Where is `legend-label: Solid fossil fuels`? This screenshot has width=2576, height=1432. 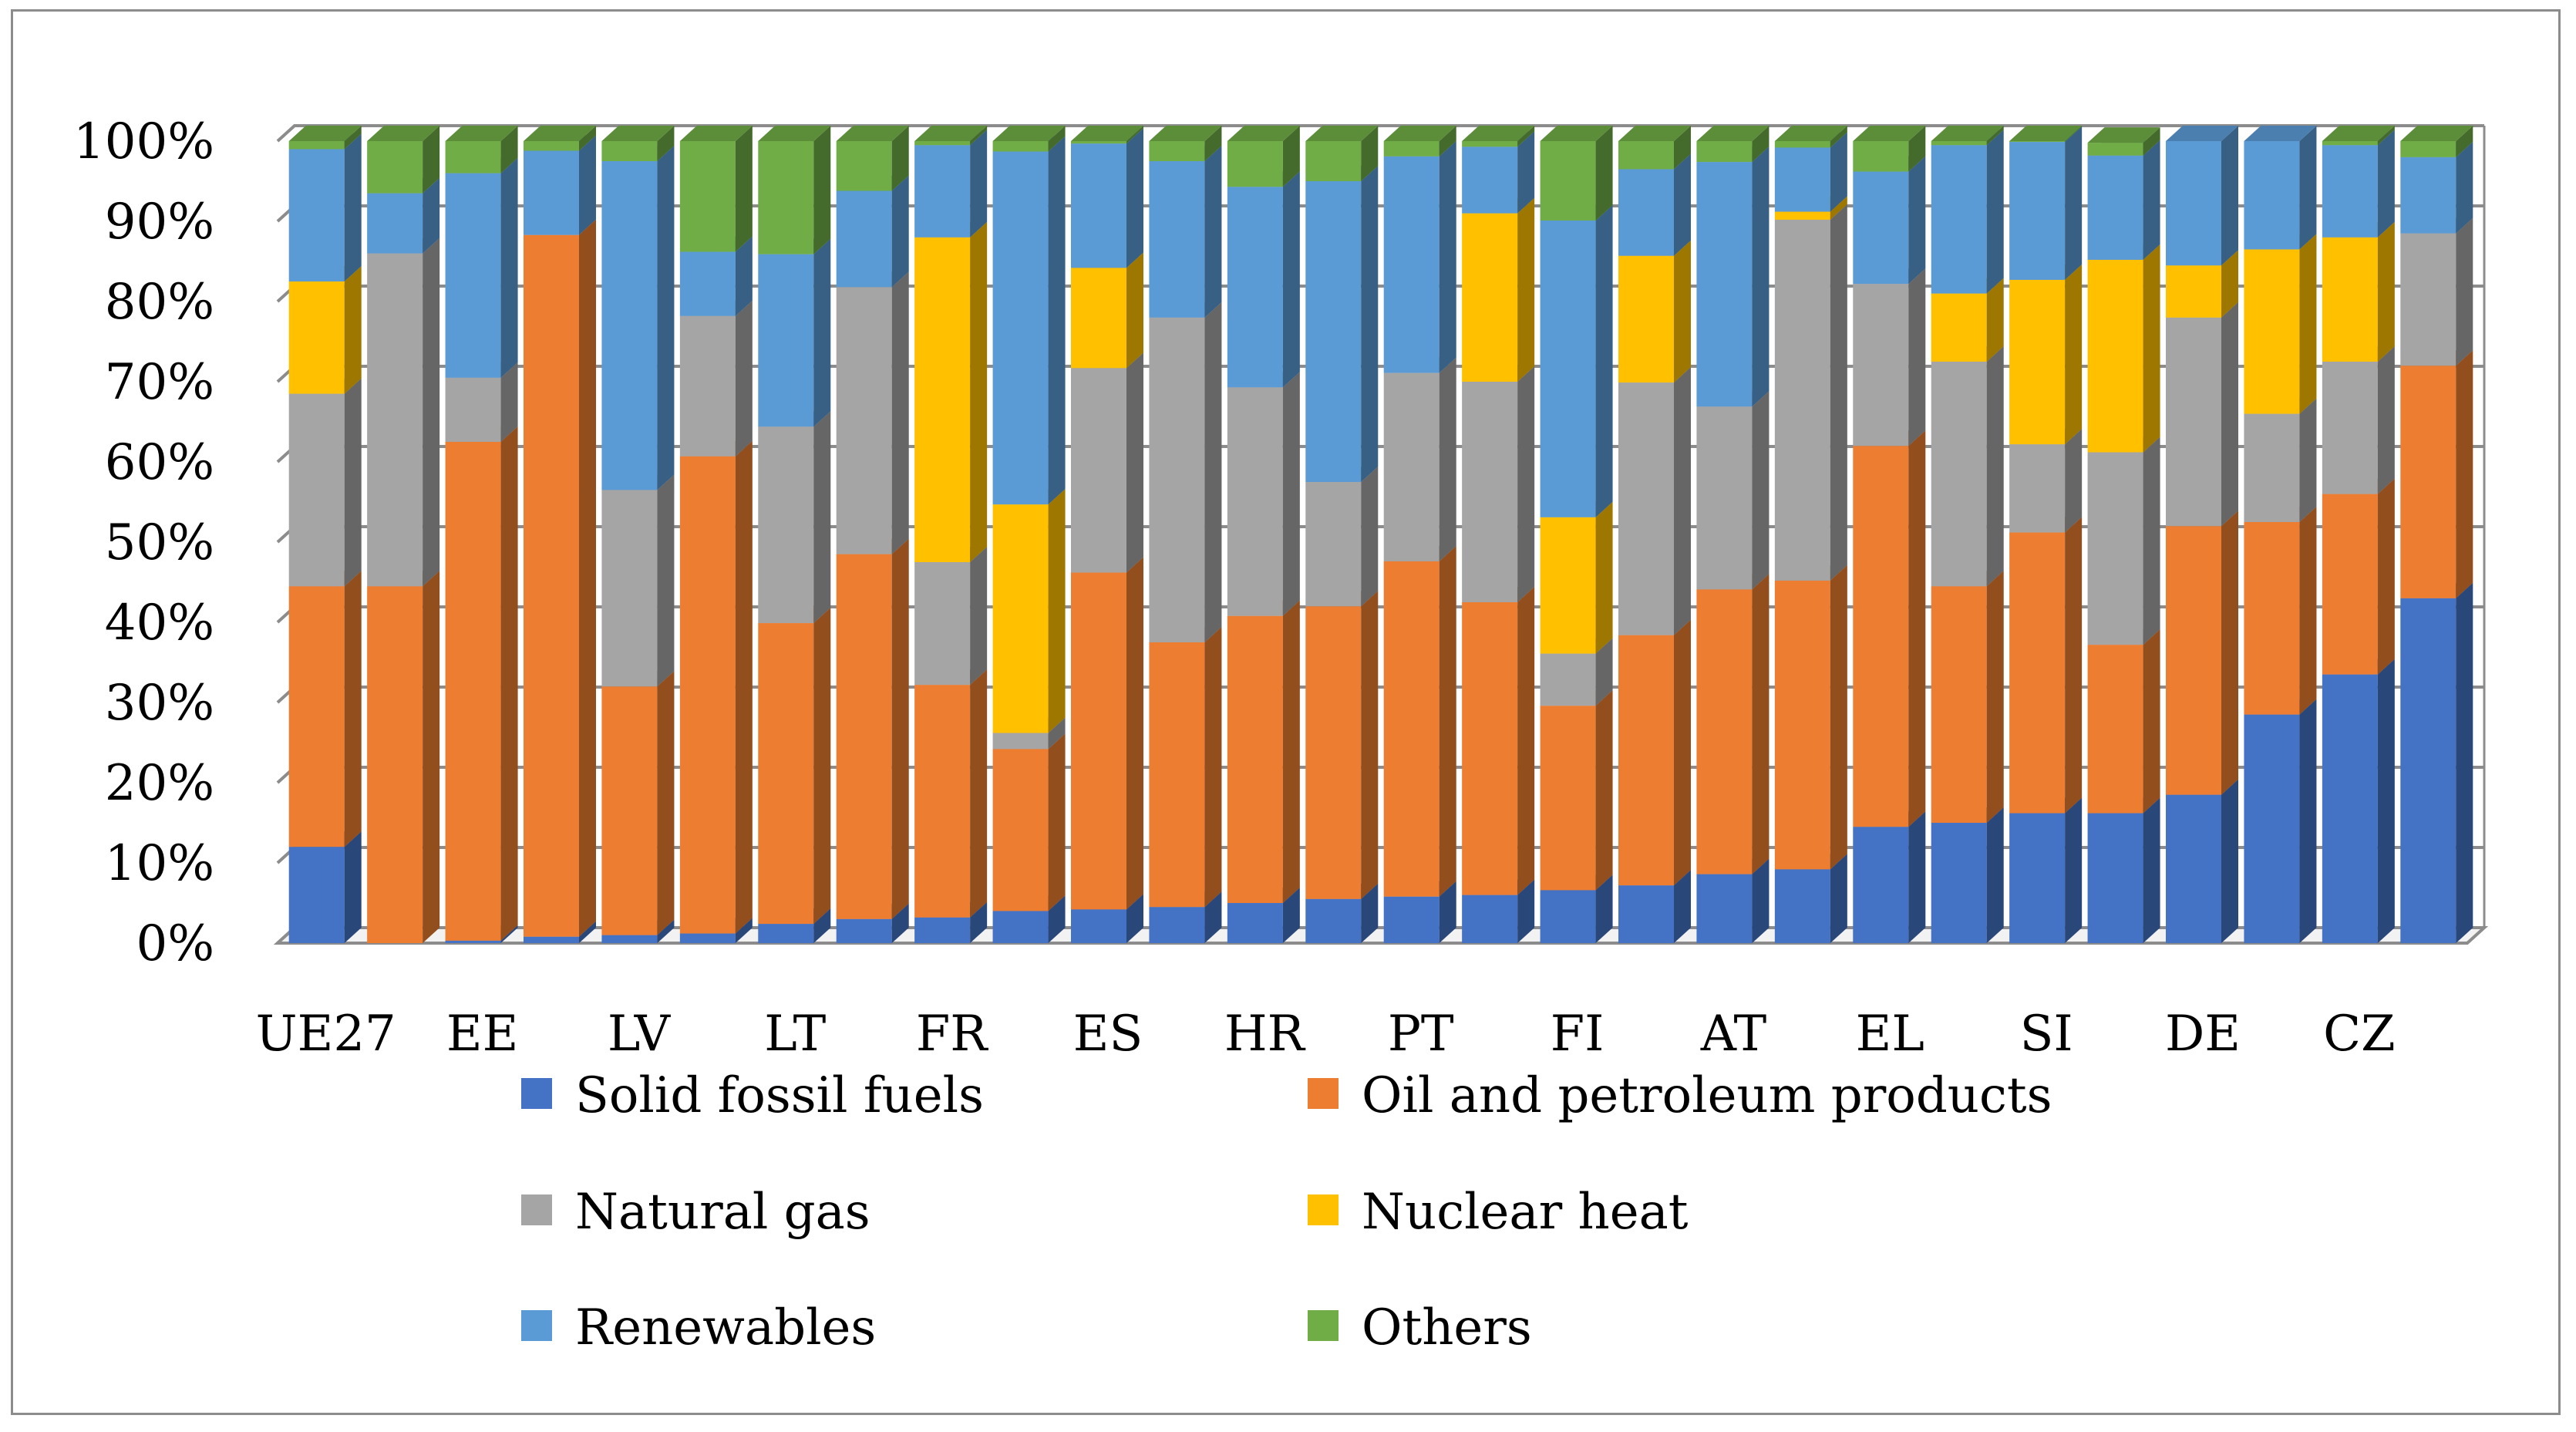 legend-label: Solid fossil fuels is located at coordinates (780, 1095).